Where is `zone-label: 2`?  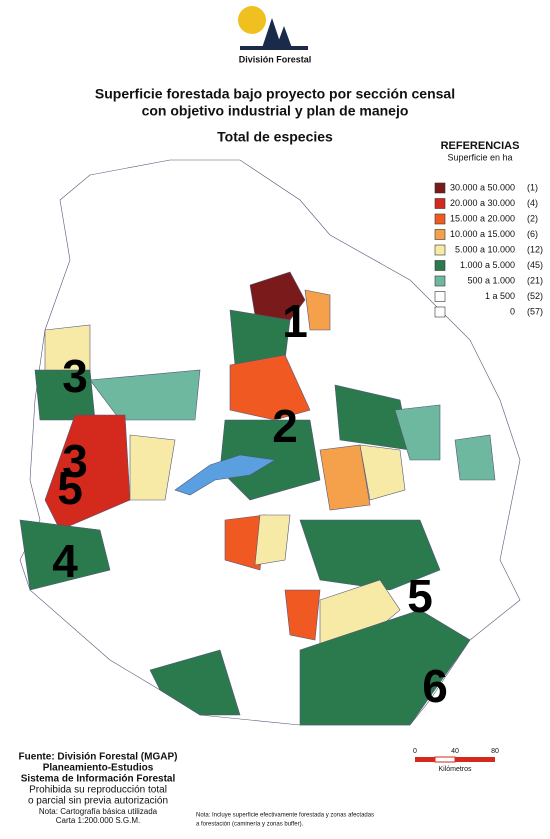
zone-label: 2 is located at coordinates (285, 426).